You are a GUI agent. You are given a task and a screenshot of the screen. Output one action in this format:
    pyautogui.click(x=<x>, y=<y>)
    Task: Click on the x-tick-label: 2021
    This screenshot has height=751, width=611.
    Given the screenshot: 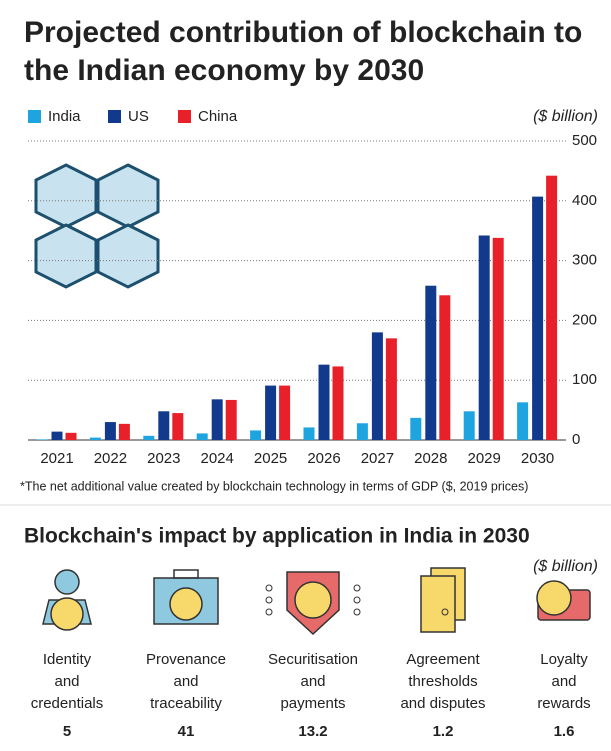 What is the action you would take?
    pyautogui.click(x=56, y=458)
    